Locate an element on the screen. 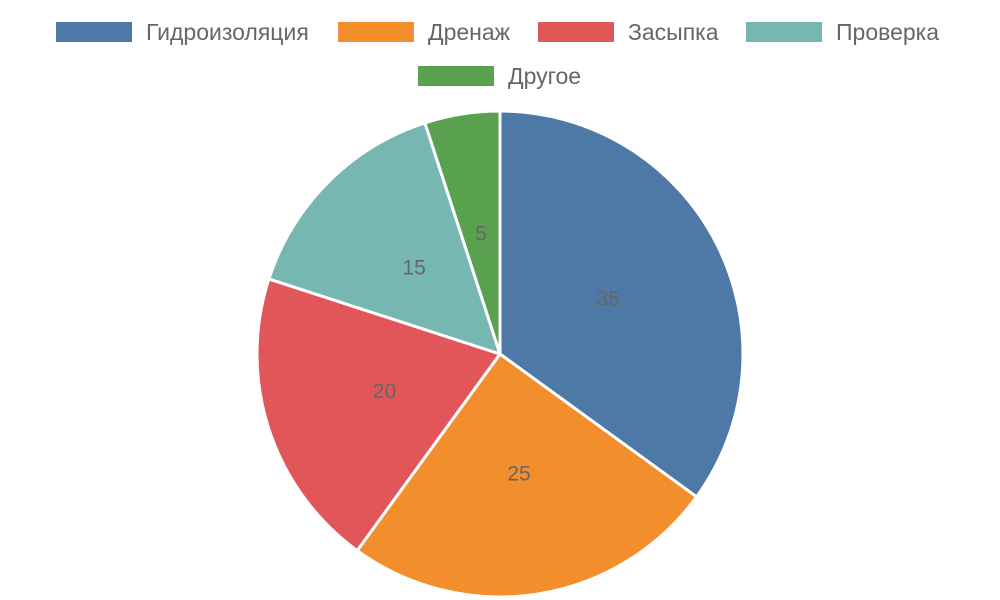 The width and height of the screenshot is (1000, 600). legend-item: Засыпка is located at coordinates (628, 32).